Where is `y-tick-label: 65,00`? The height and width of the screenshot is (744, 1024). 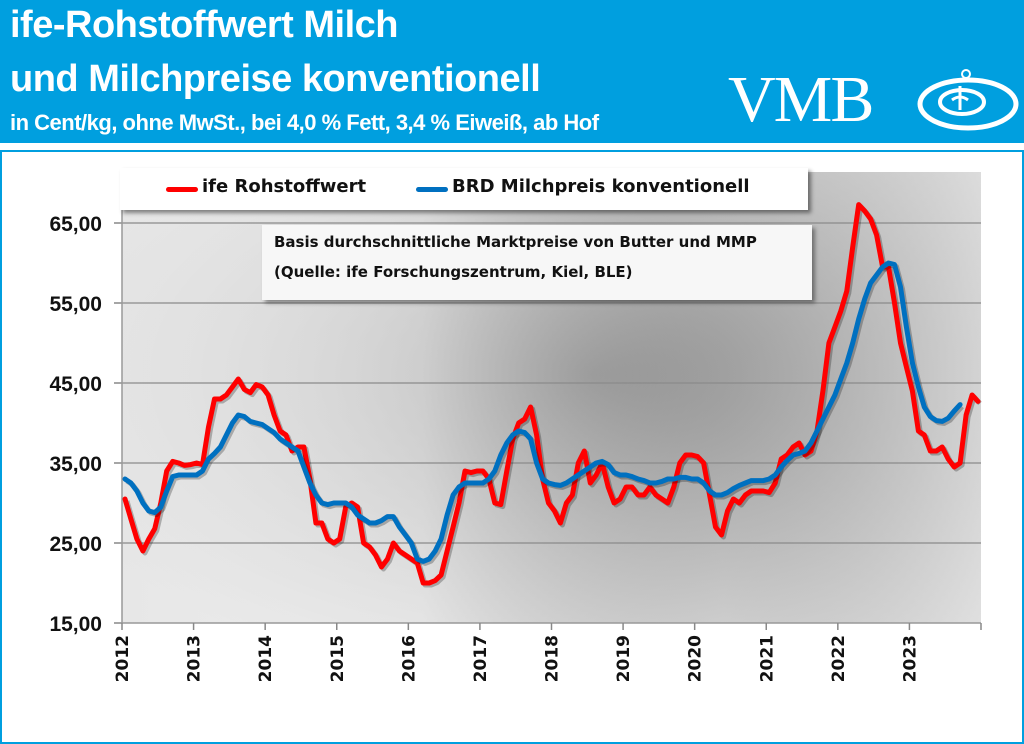
y-tick-label: 65,00 is located at coordinates (75, 224).